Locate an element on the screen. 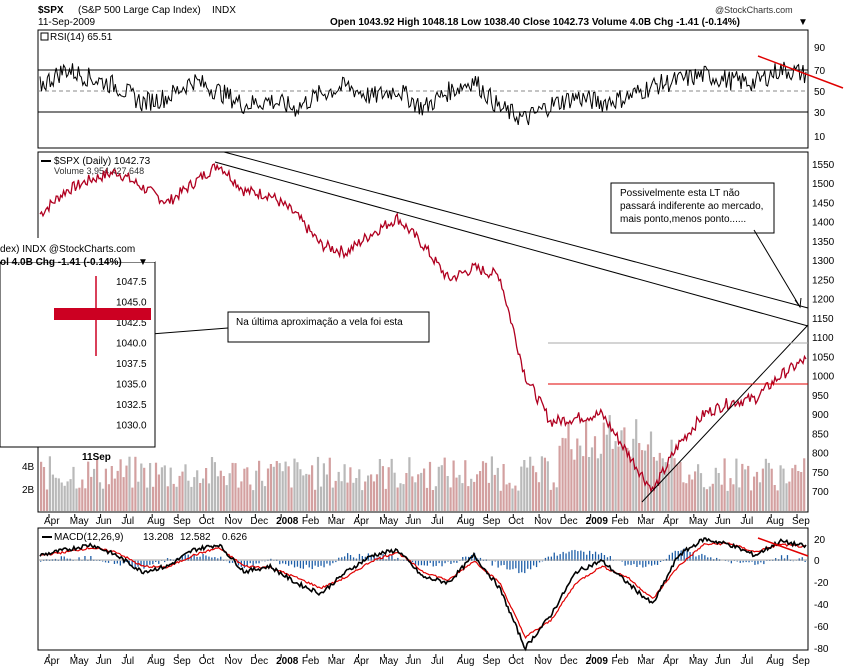 This screenshot has width=850, height=668. price-legend: $SPX (Daily) 1042.73 is located at coordinates (102, 161).